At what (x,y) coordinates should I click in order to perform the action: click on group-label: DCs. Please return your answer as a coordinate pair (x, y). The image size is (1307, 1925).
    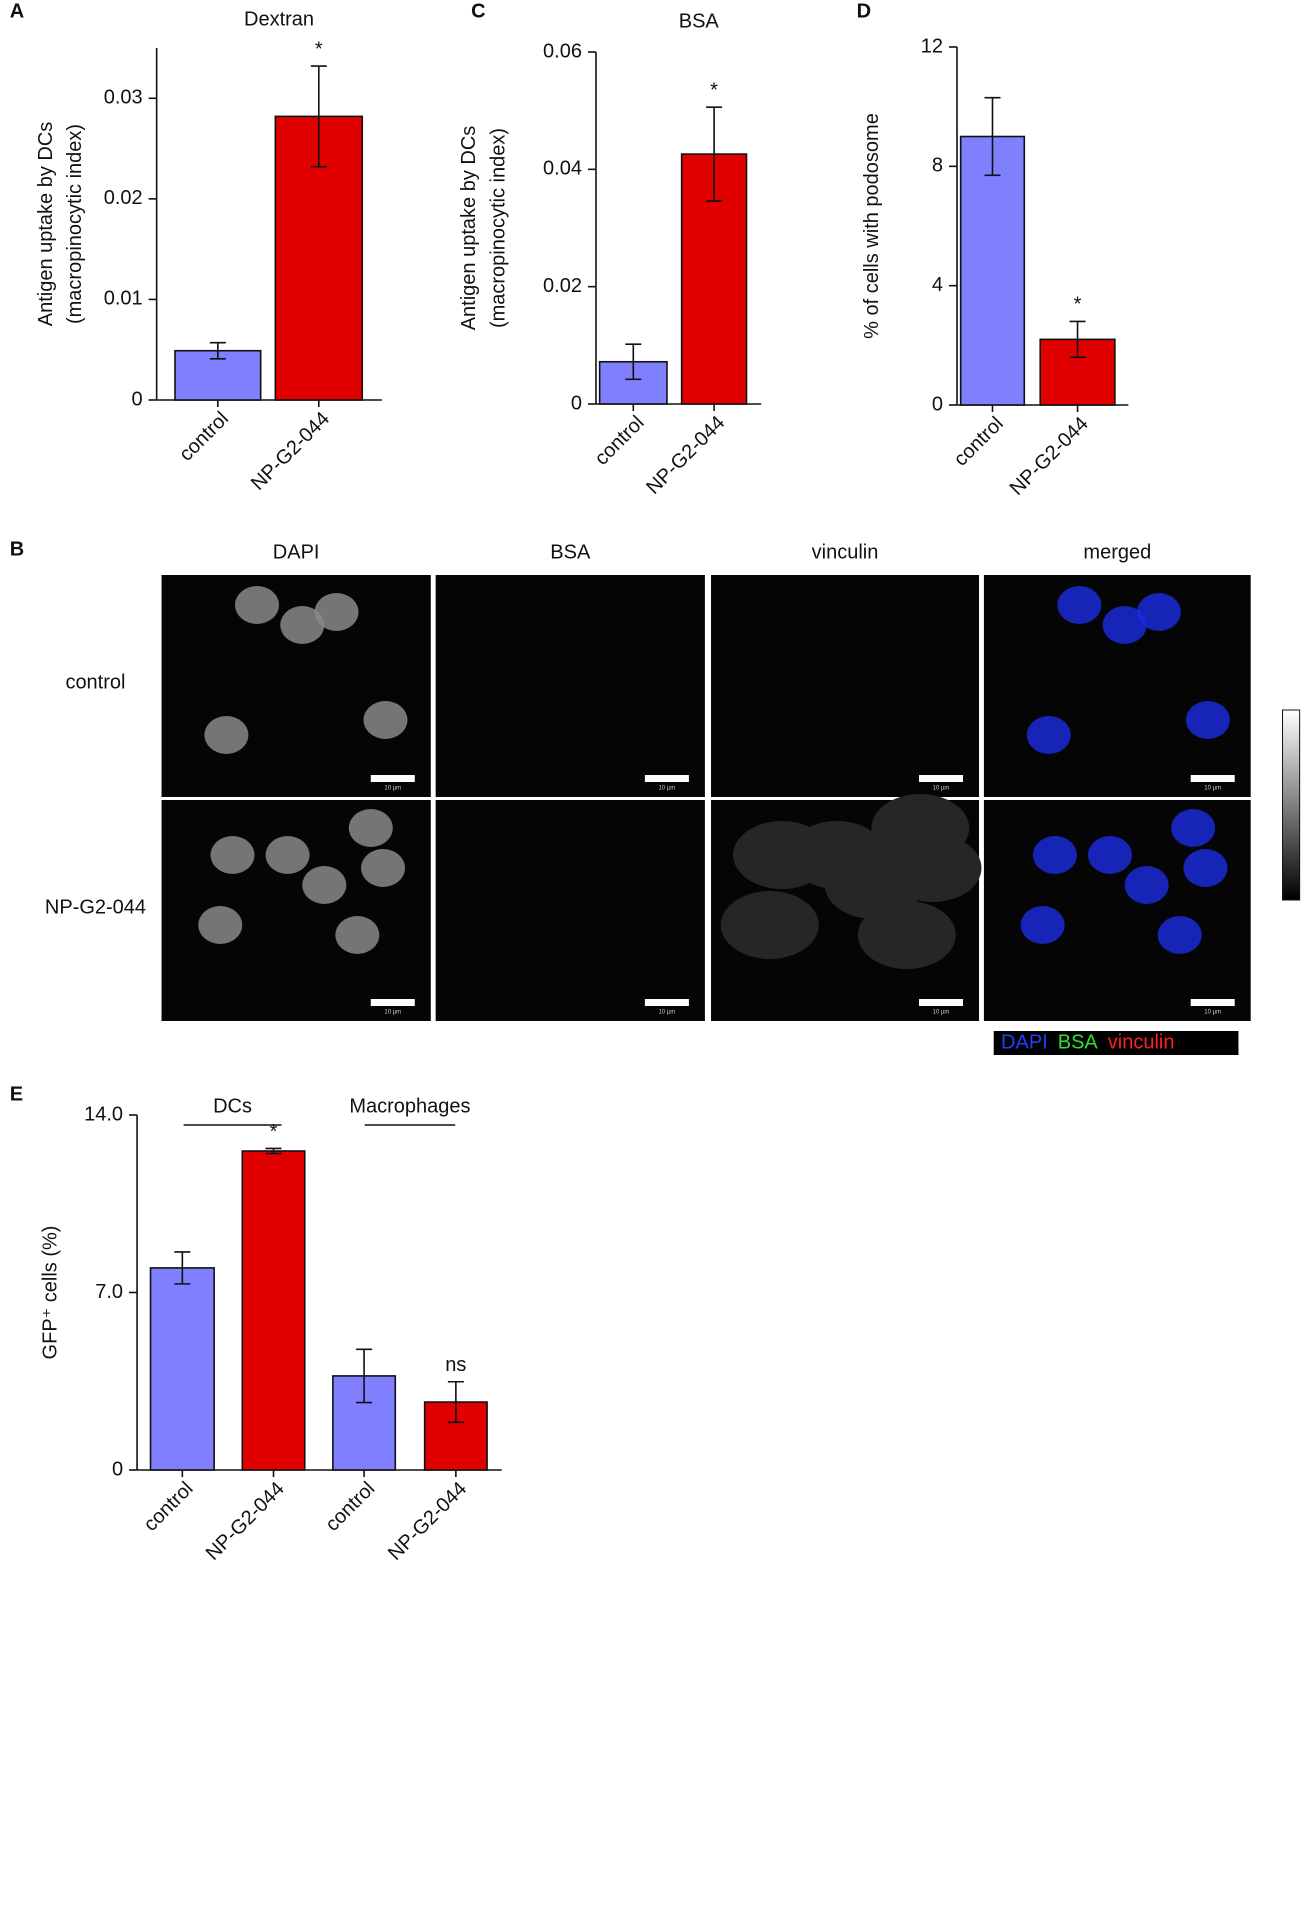
    Looking at the image, I should click on (232, 1106).